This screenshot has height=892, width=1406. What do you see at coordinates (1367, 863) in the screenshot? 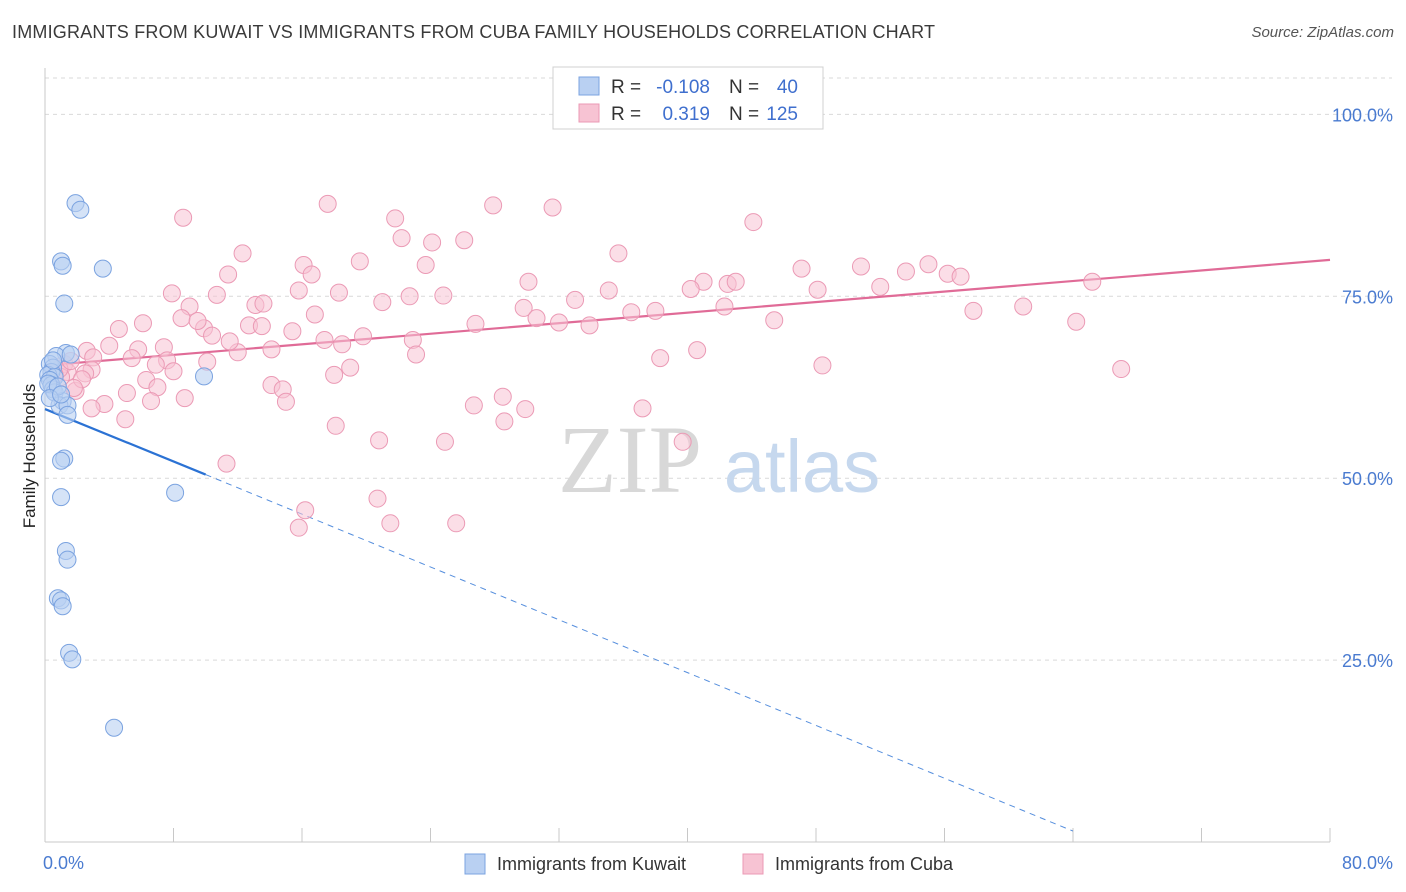
I see `x-tick-label-max: 80.0%` at bounding box center [1367, 863].